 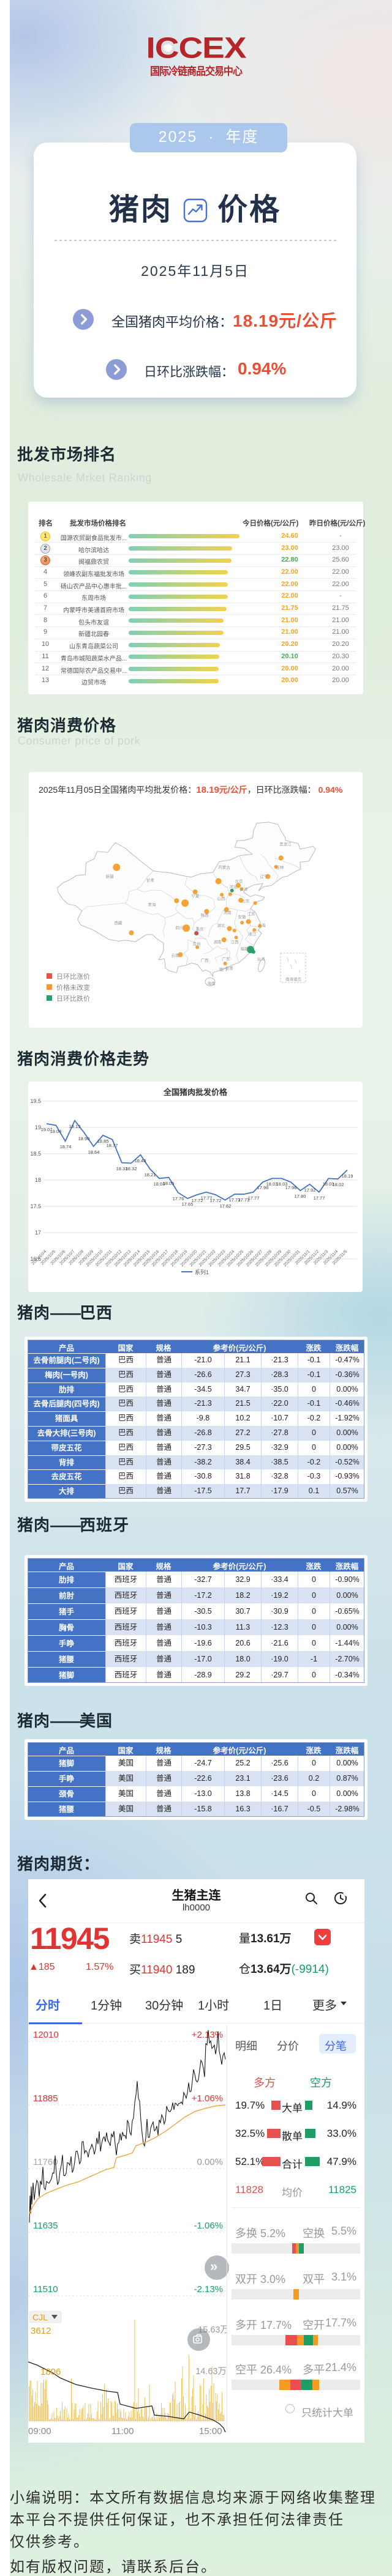 I want to click on svg-text: 黑龙江, so click(x=286, y=844).